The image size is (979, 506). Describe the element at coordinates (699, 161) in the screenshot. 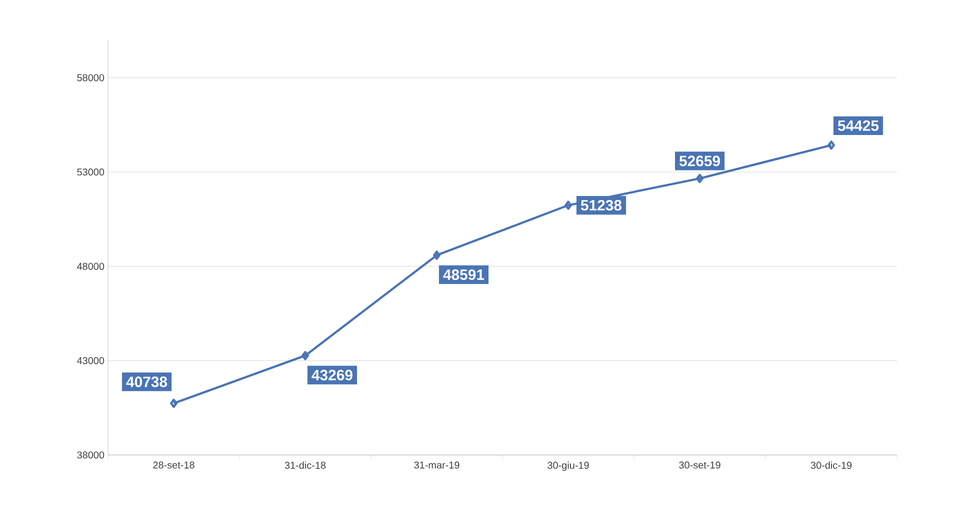

I see `data-label: 52659` at that location.